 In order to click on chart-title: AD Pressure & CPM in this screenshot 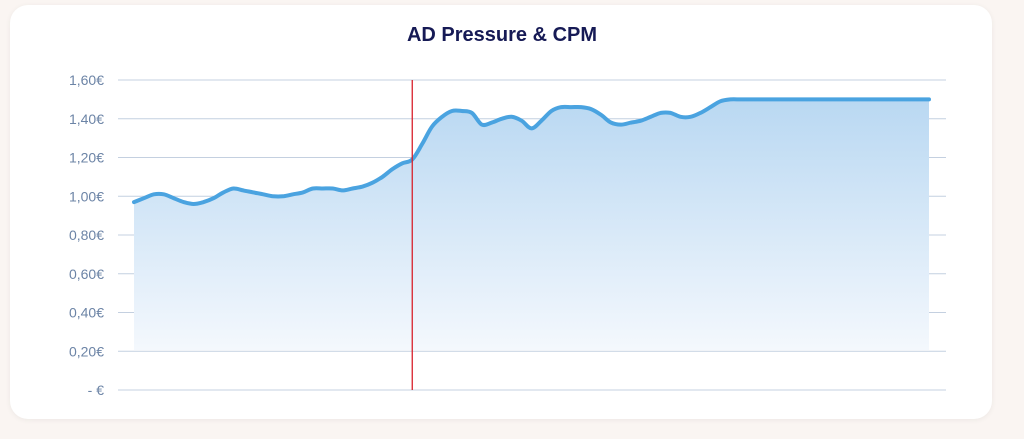, I will do `click(502, 35)`.